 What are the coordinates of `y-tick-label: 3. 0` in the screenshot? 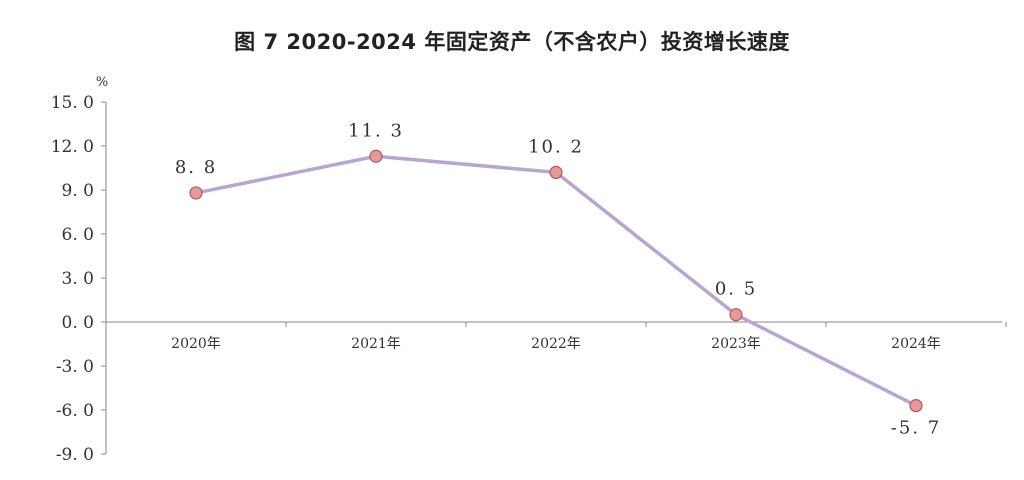 It's located at (78, 279).